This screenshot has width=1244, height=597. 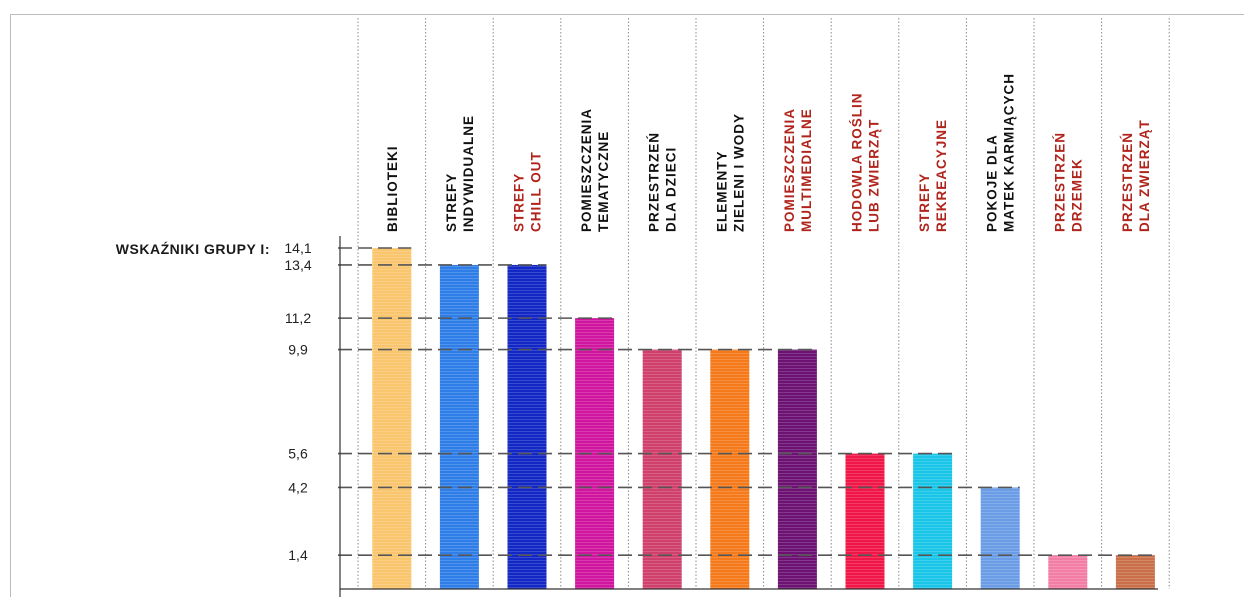 What do you see at coordinates (193, 249) in the screenshot?
I see `chart-title: WSKAŹNIKI GRUPY I:` at bounding box center [193, 249].